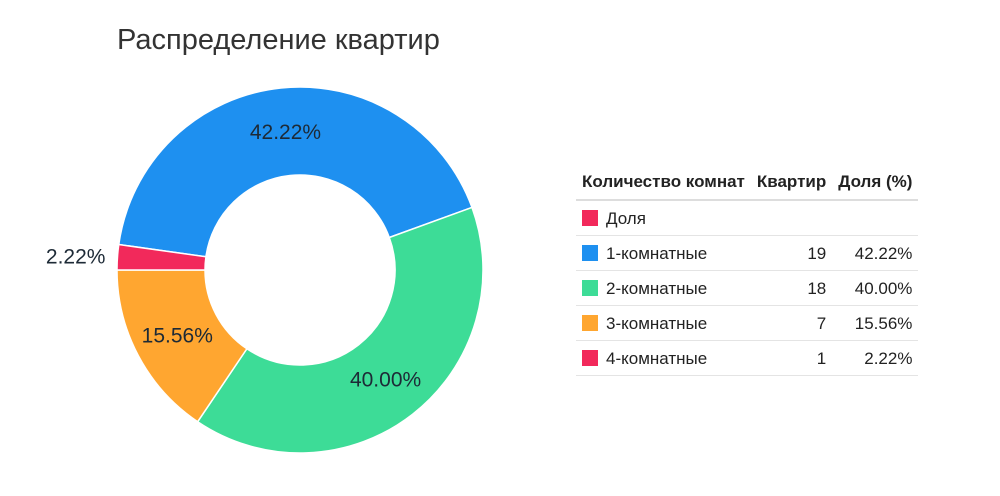 This screenshot has width=1000, height=496. What do you see at coordinates (791, 218) in the screenshot?
I see `legend-count` at bounding box center [791, 218].